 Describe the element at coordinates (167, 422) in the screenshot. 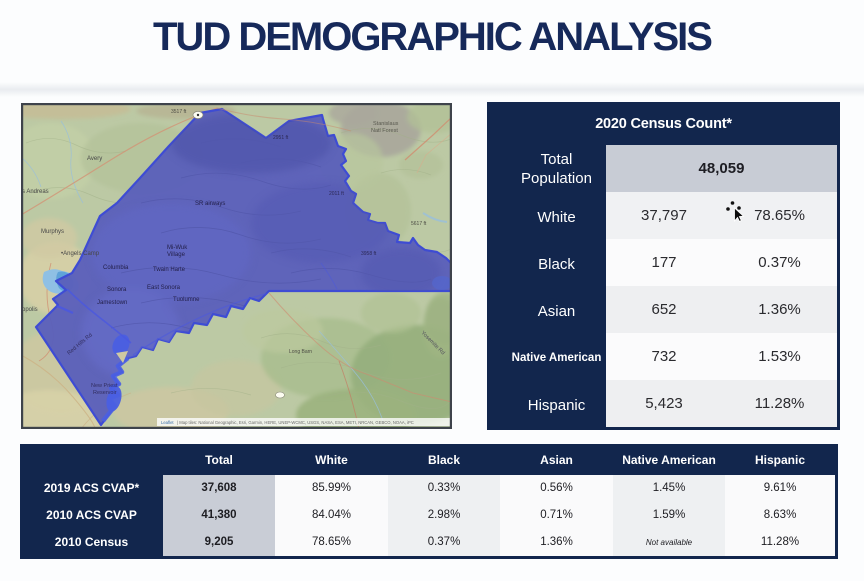

I see `svg-text: Leaflet` at that location.